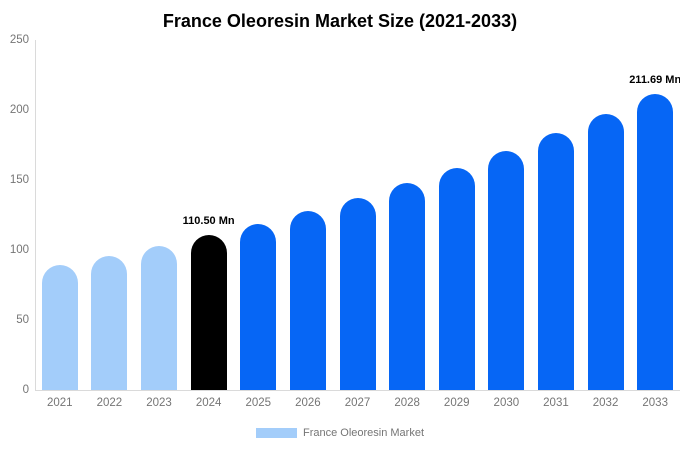 The image size is (680, 450). Describe the element at coordinates (357, 403) in the screenshot. I see `x-tick-label-2027: 2027` at that location.